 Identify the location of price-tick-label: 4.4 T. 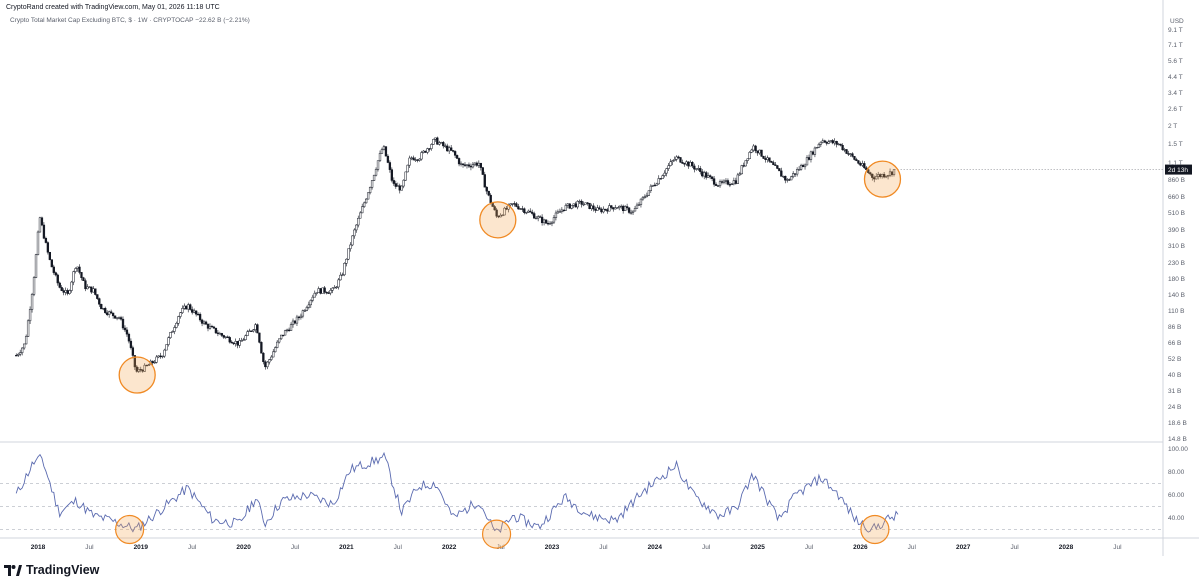
(1175, 77).